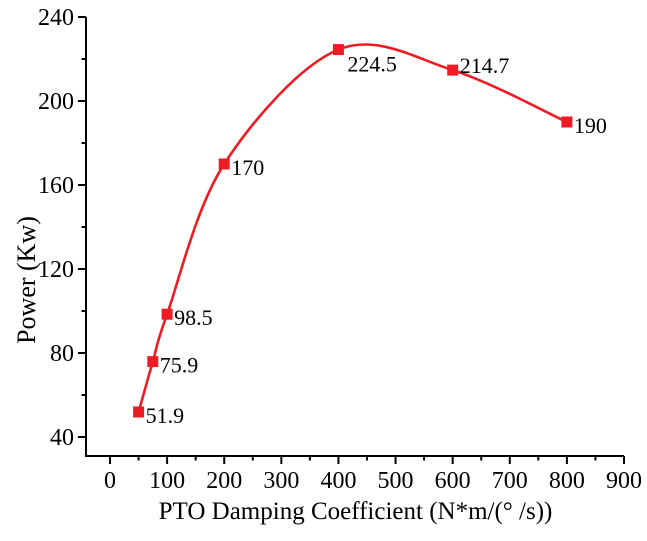 This screenshot has height=541, width=647. Describe the element at coordinates (224, 481) in the screenshot. I see `x-tick-label: 200` at that location.